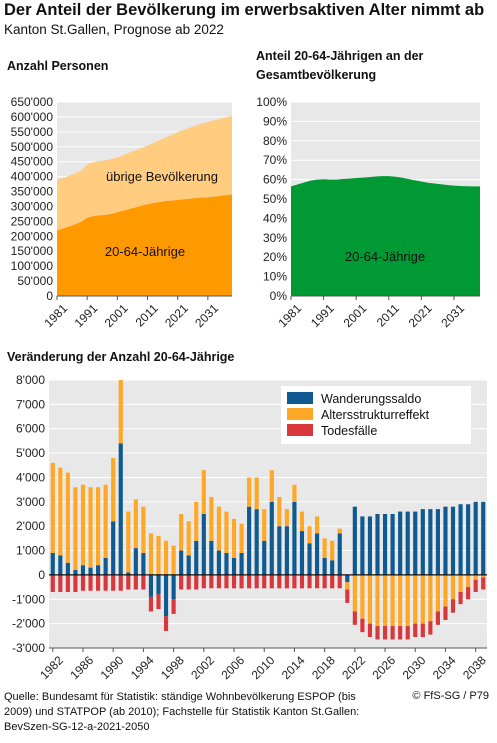  Describe the element at coordinates (275, 238) in the screenshot. I see `share-ytick-label: 30%` at that location.